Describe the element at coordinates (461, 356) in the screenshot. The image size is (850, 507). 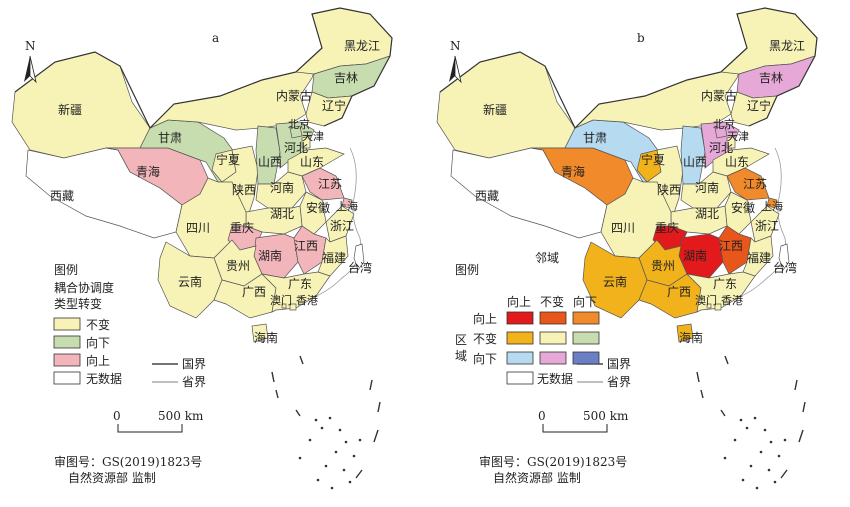
I see `legend-region-2: 域` at that location.